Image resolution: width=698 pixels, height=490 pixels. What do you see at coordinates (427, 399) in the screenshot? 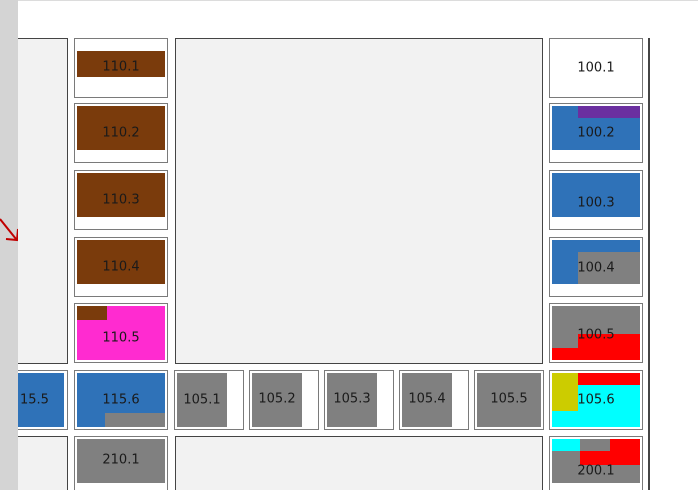
I see `unit-label: 105.4` at bounding box center [427, 399].